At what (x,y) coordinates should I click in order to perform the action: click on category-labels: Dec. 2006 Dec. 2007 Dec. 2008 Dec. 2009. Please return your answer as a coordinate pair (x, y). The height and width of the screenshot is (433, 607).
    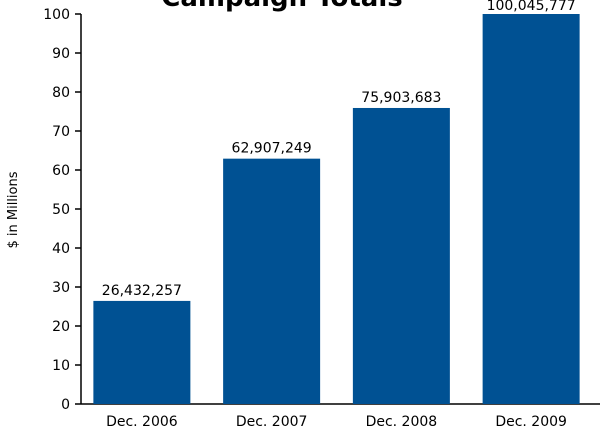
    Looking at the image, I should click on (336, 422).